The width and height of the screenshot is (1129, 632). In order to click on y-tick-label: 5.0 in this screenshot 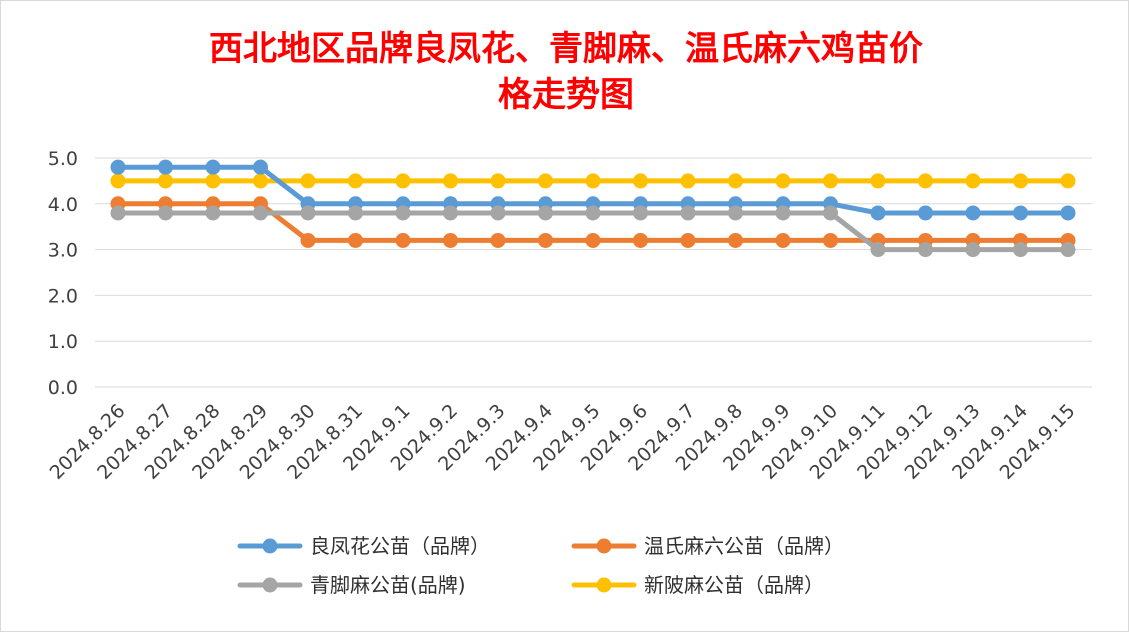, I will do `click(63, 159)`.